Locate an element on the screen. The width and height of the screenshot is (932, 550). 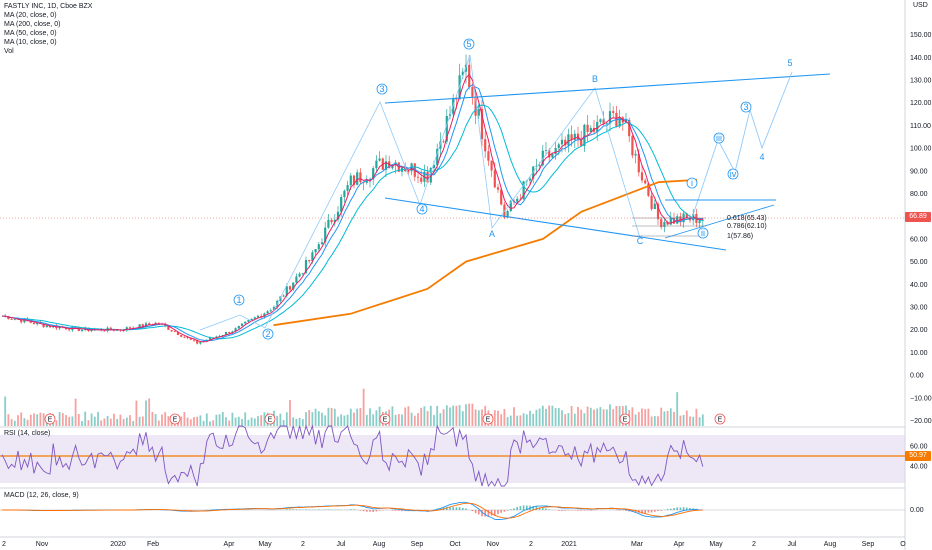
price-axis-tick: 110.00 is located at coordinates (920, 126).